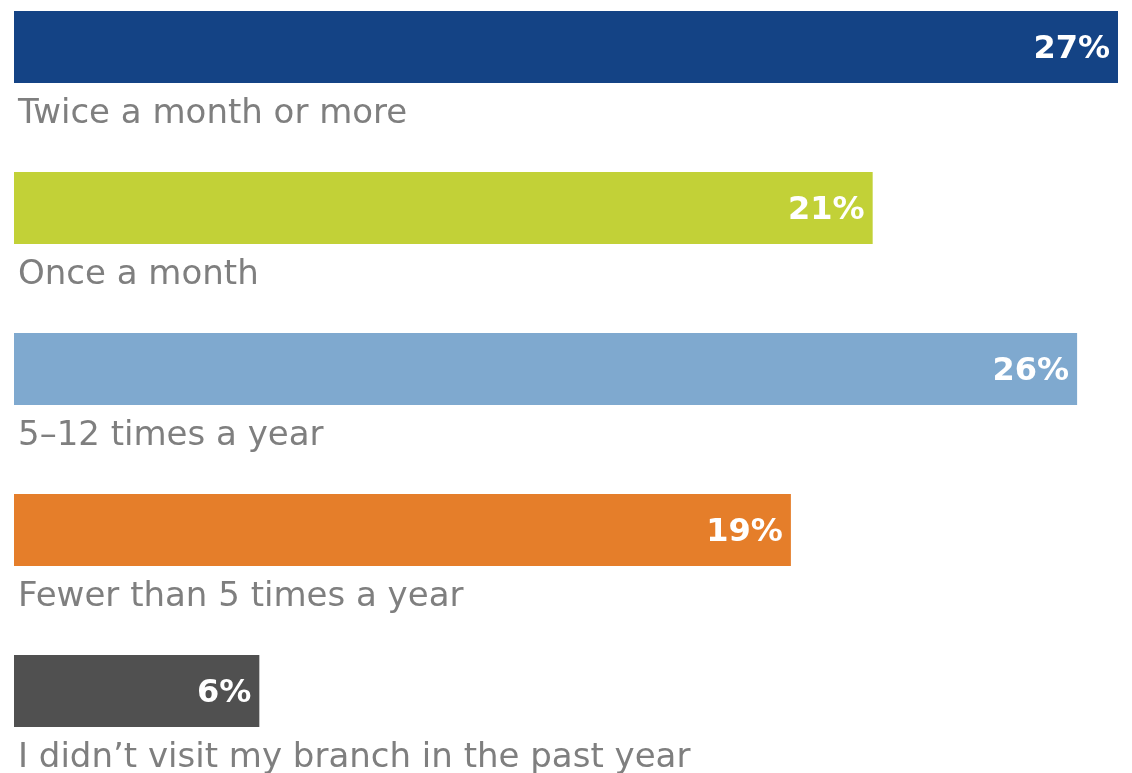 This screenshot has width=1132, height=773. Describe the element at coordinates (1031, 369) in the screenshot. I see `data-label: 26%` at that location.